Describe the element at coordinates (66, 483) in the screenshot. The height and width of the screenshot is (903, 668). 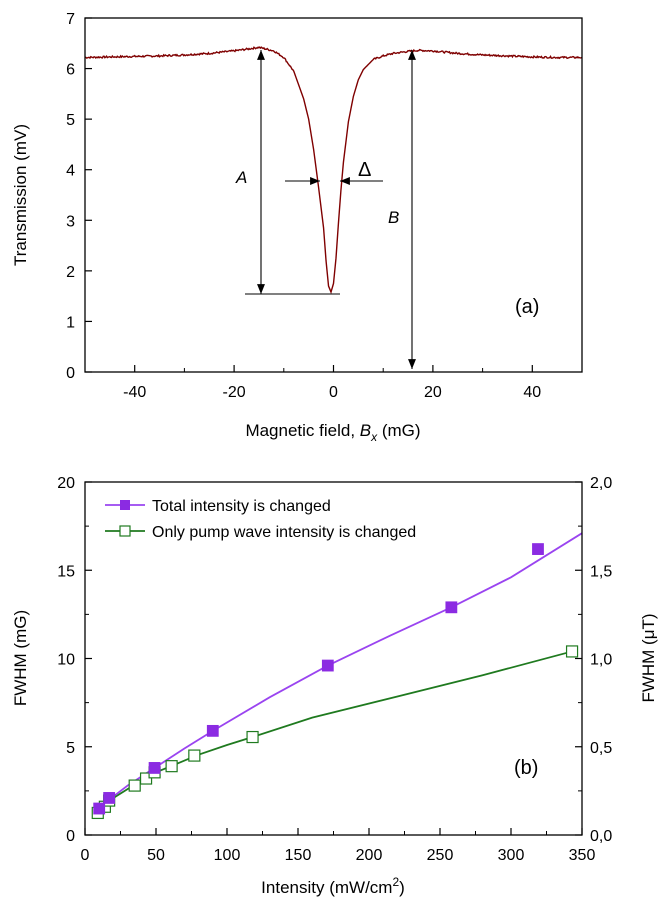
I see `b-ytick-label-left: 20` at that location.